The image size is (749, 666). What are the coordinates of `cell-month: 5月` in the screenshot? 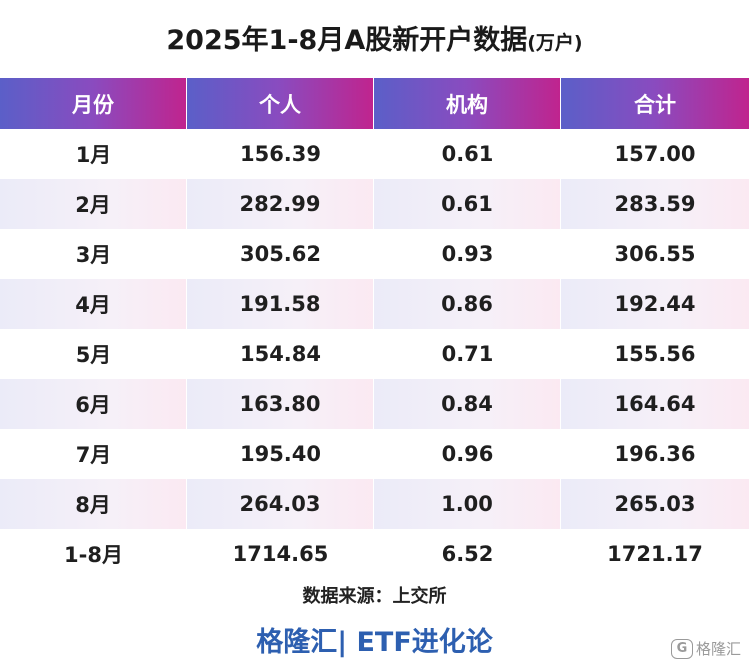 It's located at (93, 355).